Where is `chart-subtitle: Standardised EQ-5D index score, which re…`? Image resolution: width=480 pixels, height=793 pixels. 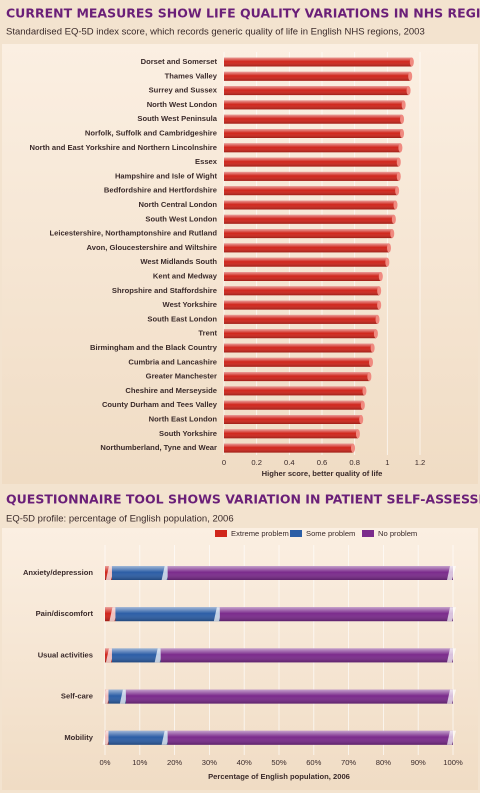
chart-subtitle: Standardised EQ-5D index score, which re… is located at coordinates (215, 32).